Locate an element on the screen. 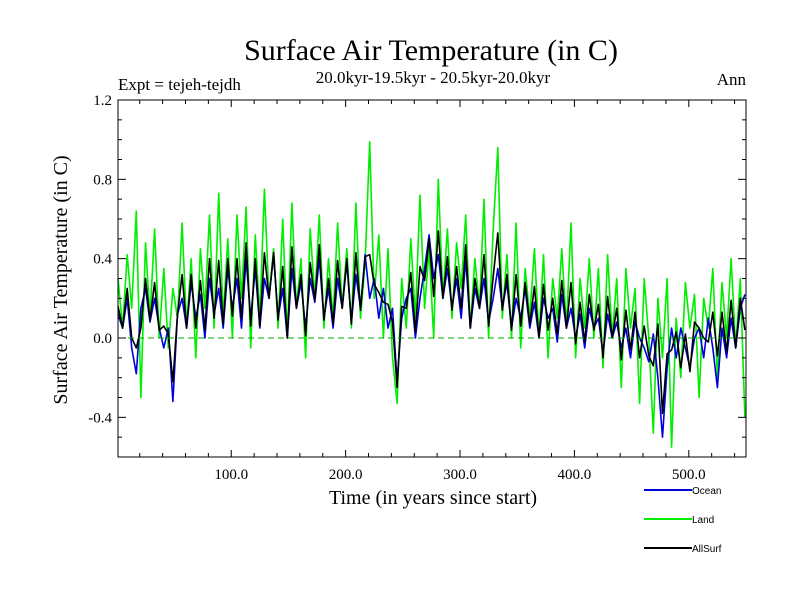 The width and height of the screenshot is (800, 600). season-label: Ann is located at coordinates (732, 79).